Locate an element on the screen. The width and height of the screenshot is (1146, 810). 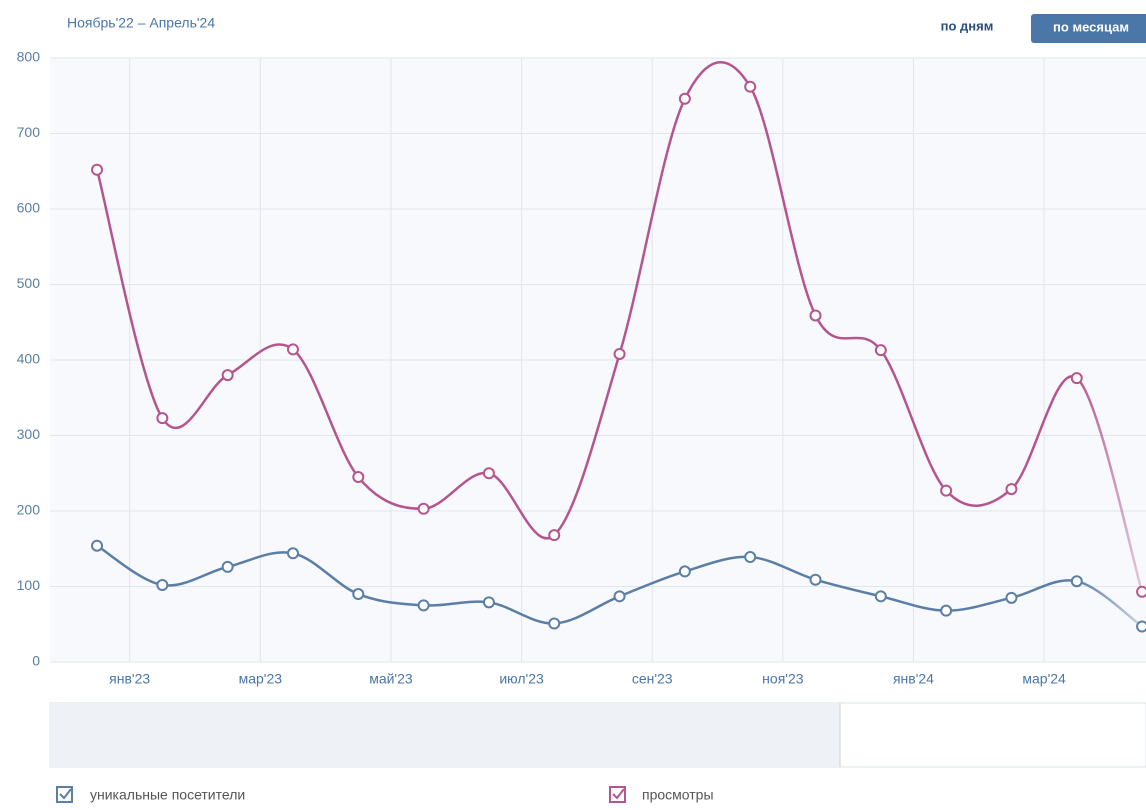
x-tick-label: мар'24 is located at coordinates (1044, 679).